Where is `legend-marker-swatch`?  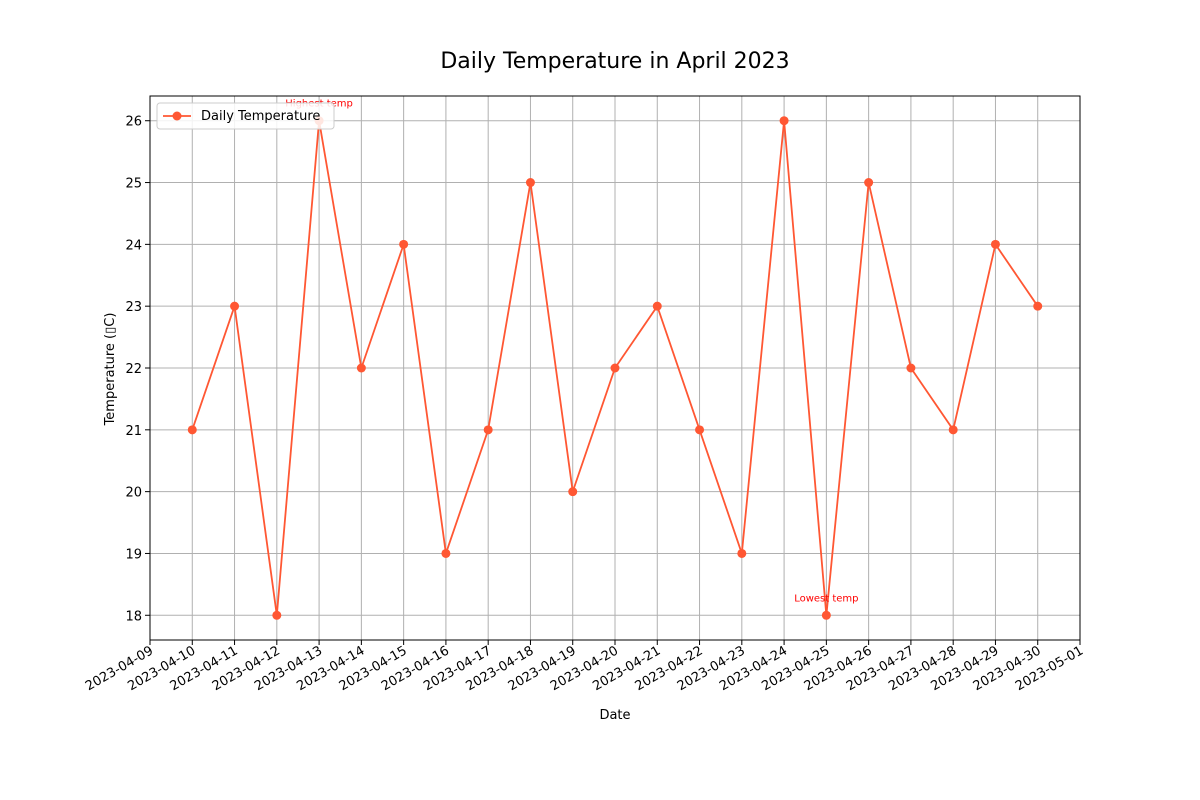 legend-marker-swatch is located at coordinates (177, 116).